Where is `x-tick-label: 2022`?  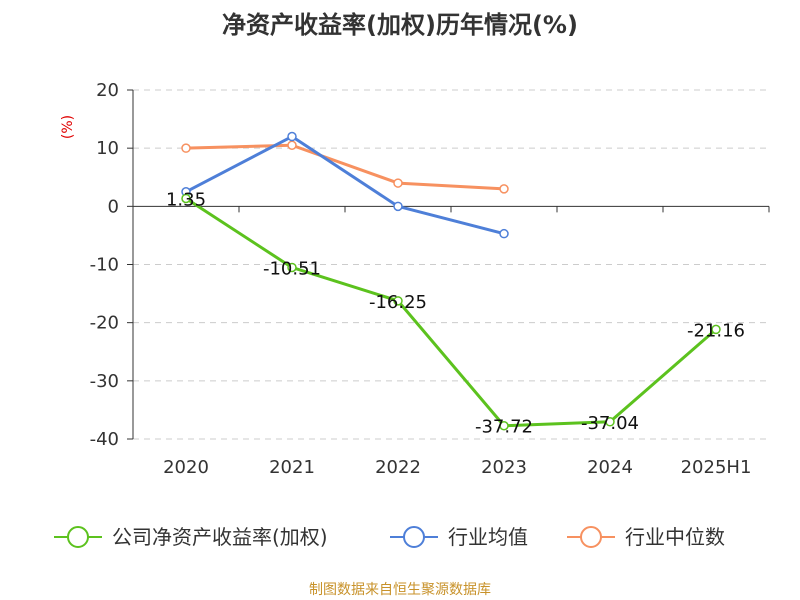 x-tick-label: 2022 is located at coordinates (398, 467).